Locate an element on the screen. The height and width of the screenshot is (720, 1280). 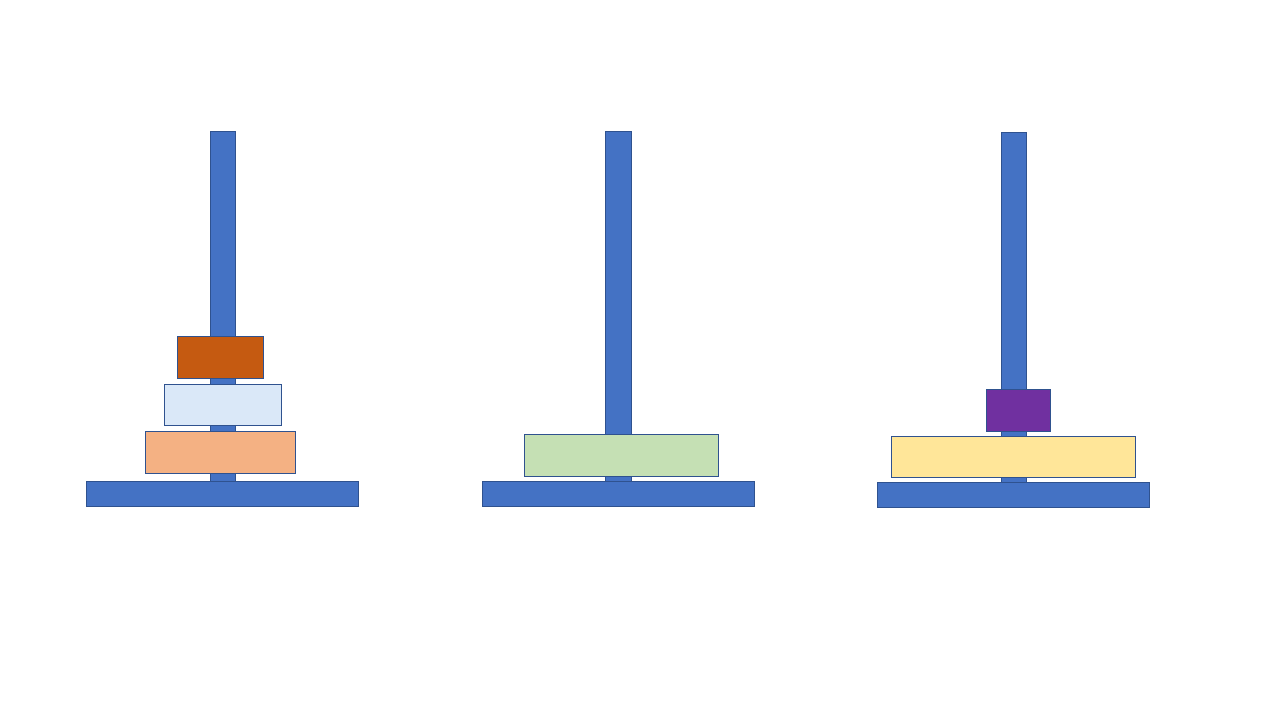
tower-2-peg is located at coordinates (618, 306).